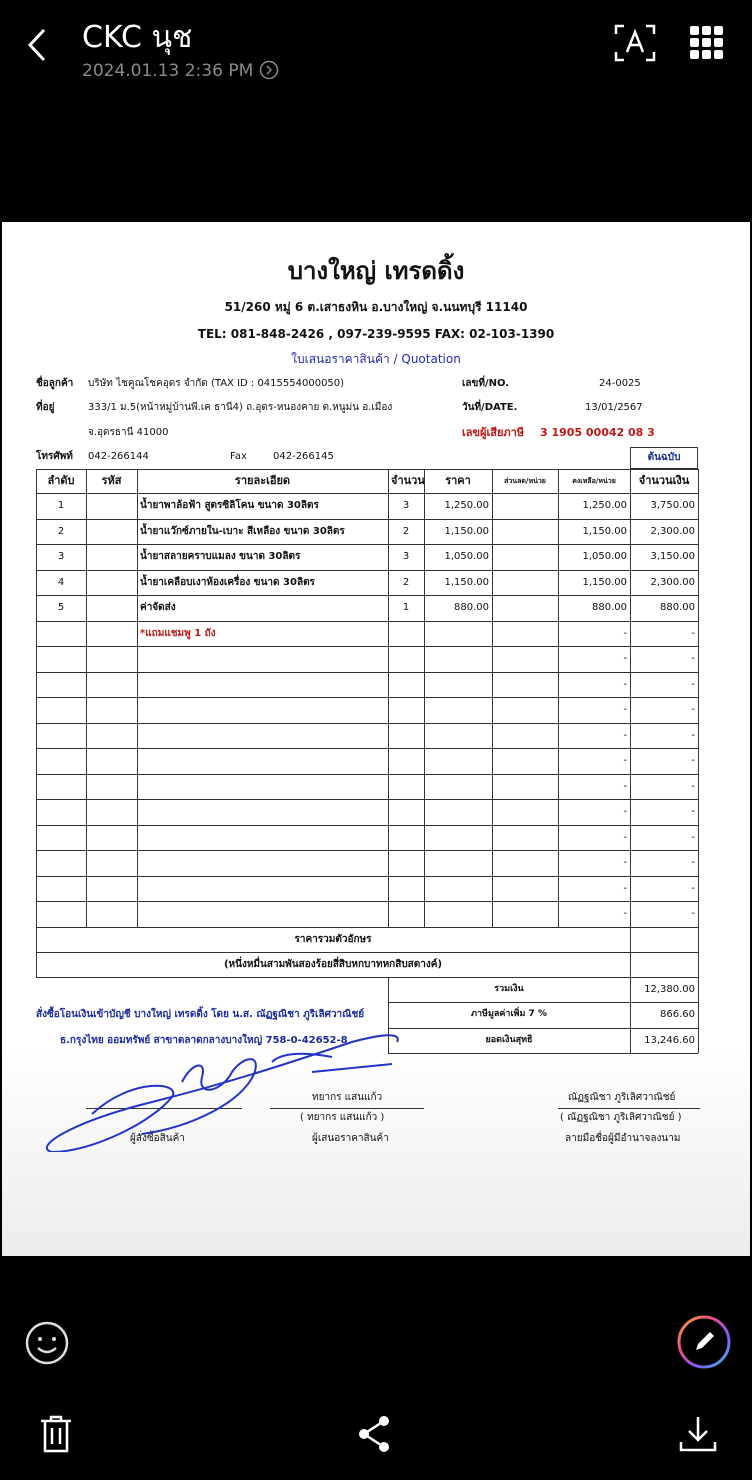 The image size is (752, 1480). What do you see at coordinates (594, 481) in the screenshot?
I see `table-header: คงเหลือ/หน่วย` at bounding box center [594, 481].